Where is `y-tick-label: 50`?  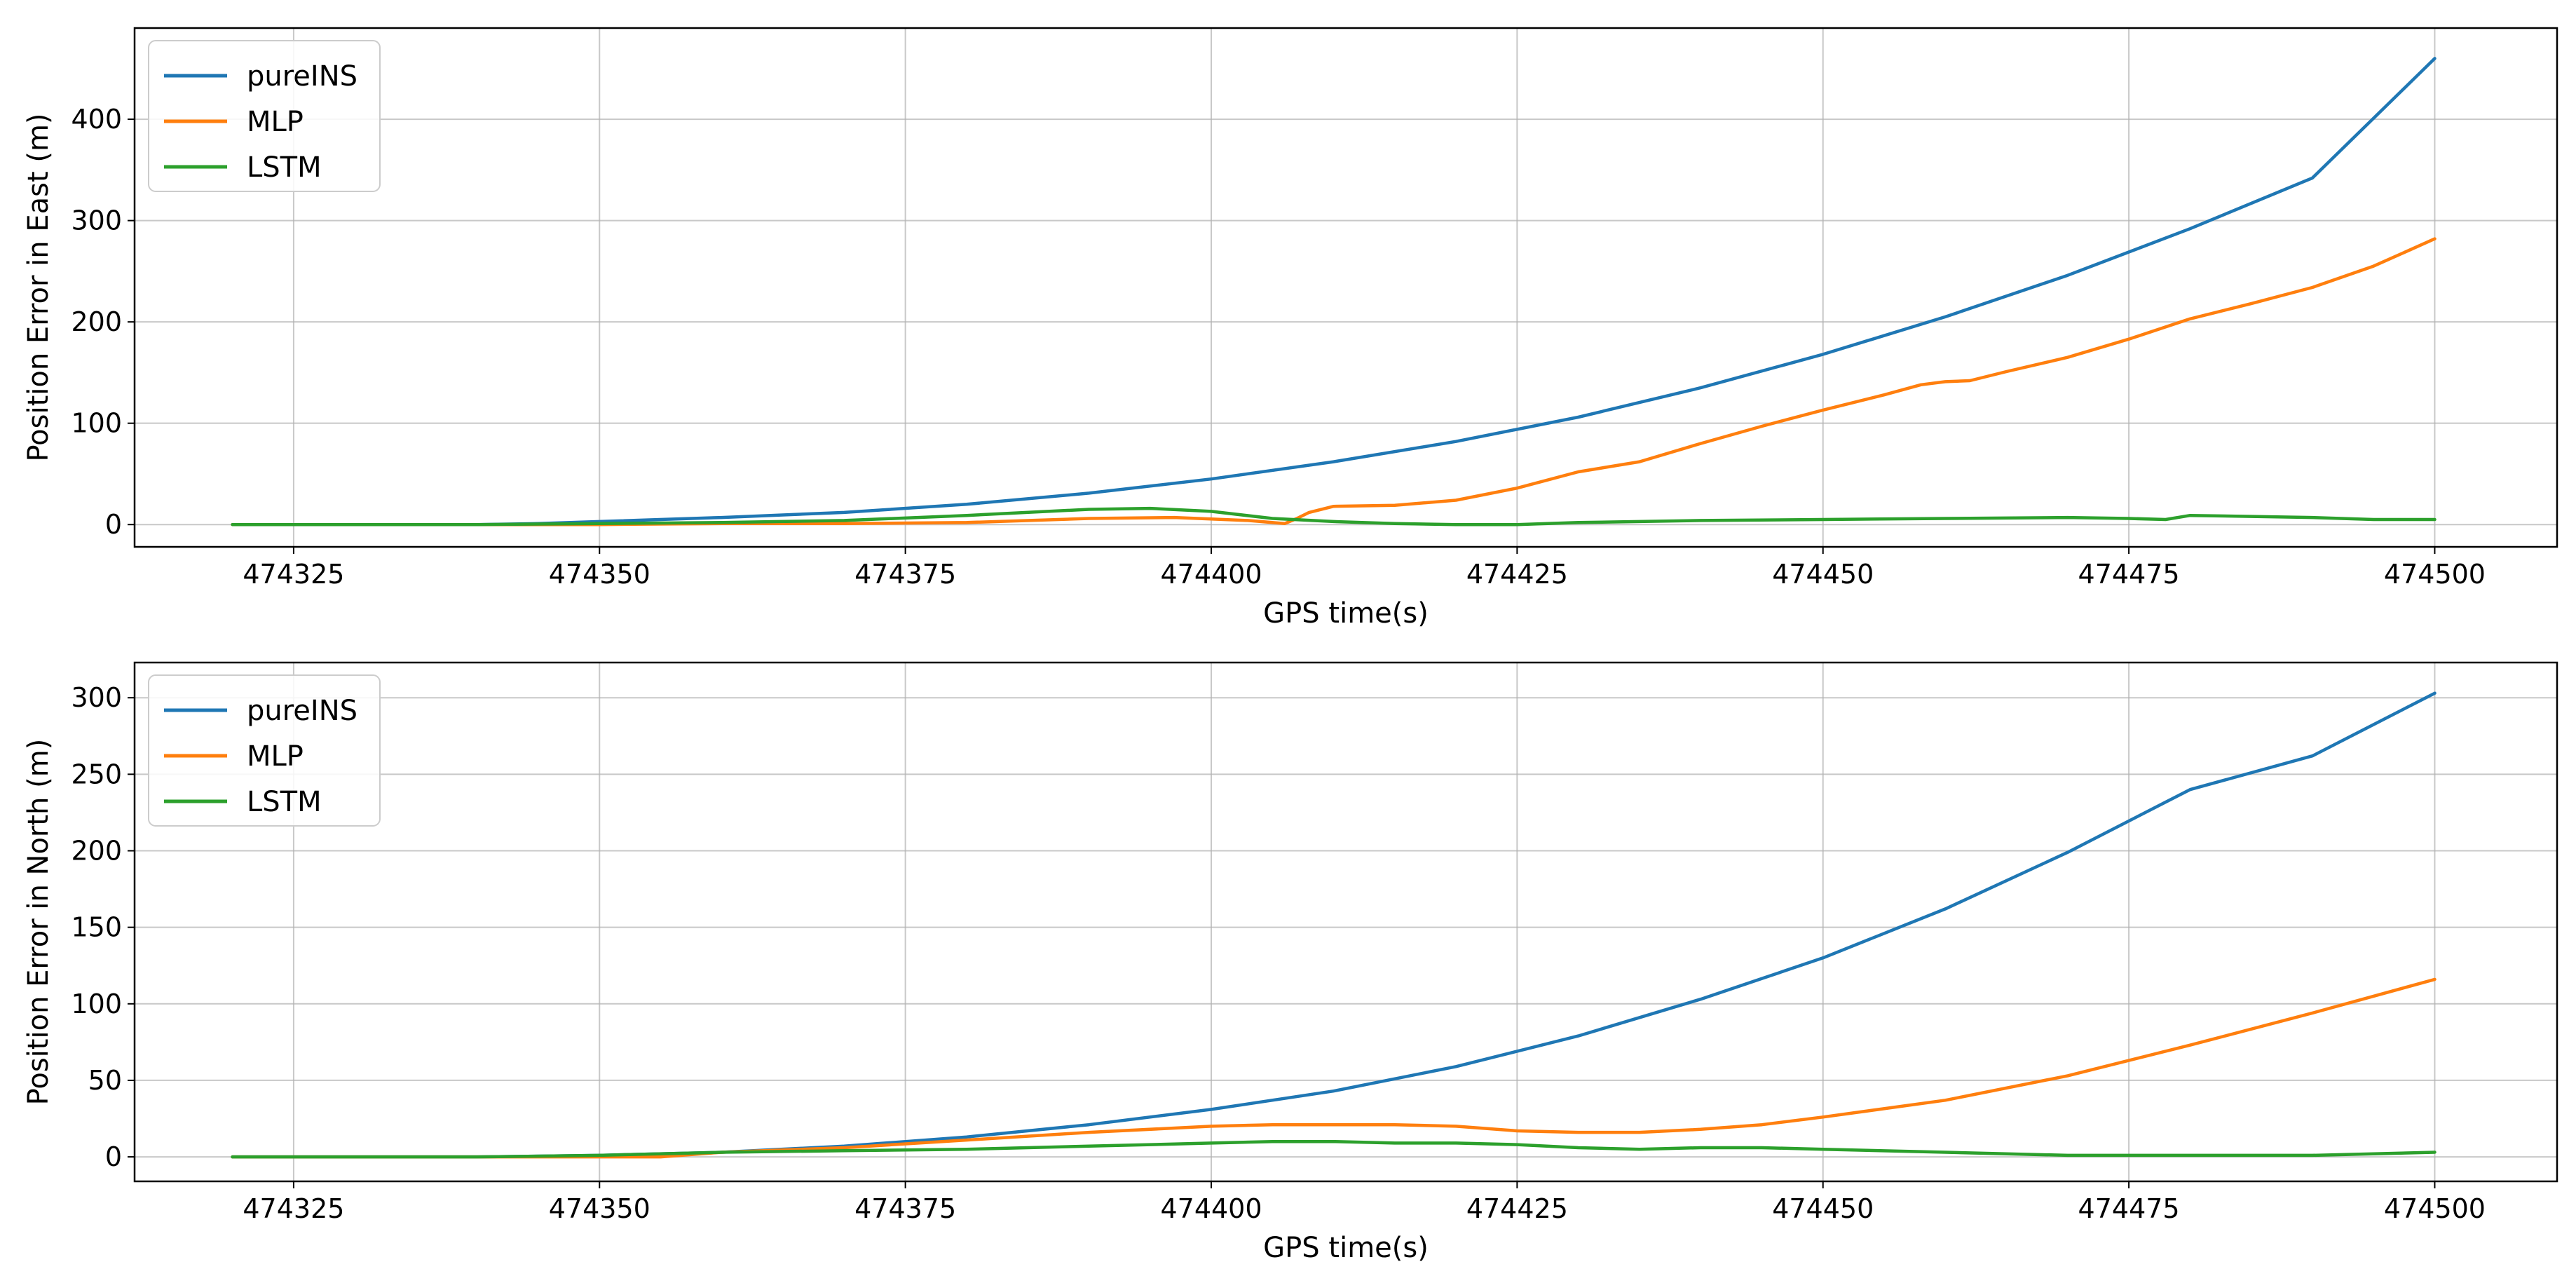
y-tick-label: 50 is located at coordinates (105, 1080).